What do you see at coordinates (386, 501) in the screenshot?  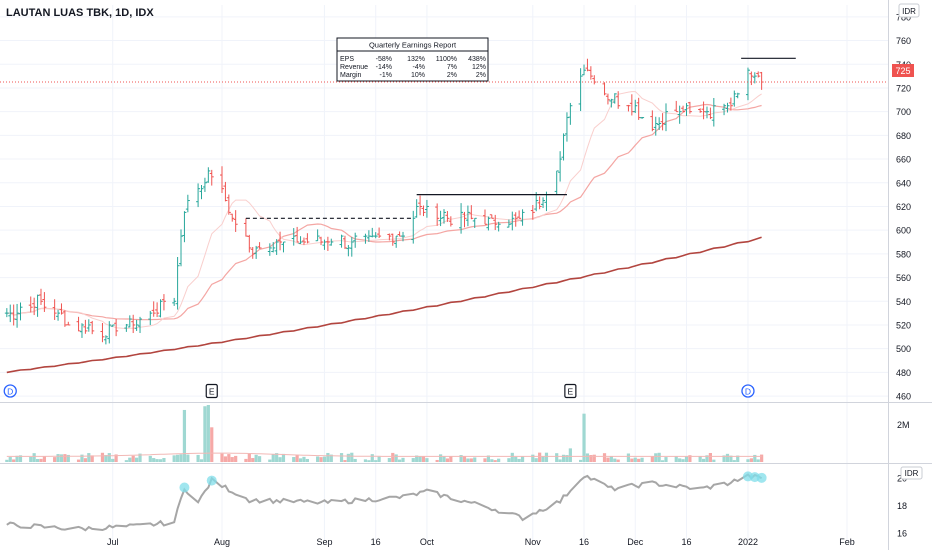 I see `relative-strength-pane` at bounding box center [386, 501].